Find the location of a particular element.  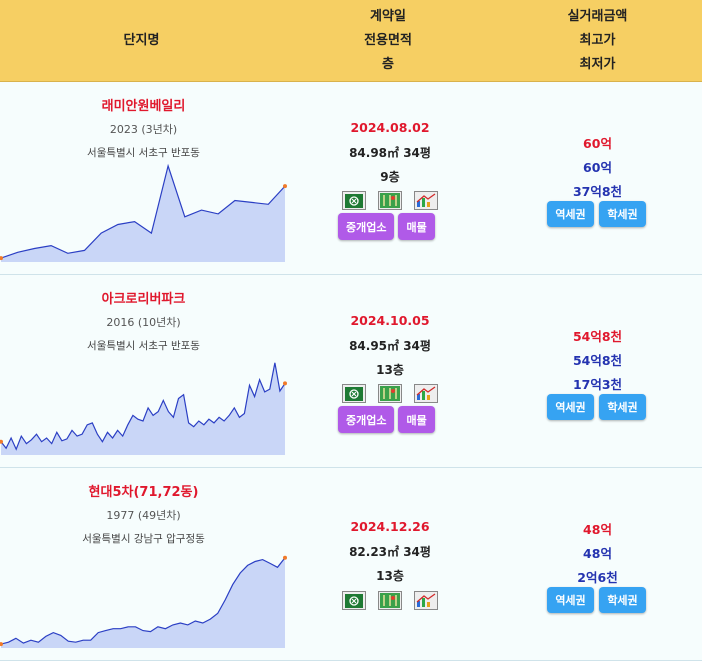

max-price: 54억8천 is located at coordinates (597, 360).